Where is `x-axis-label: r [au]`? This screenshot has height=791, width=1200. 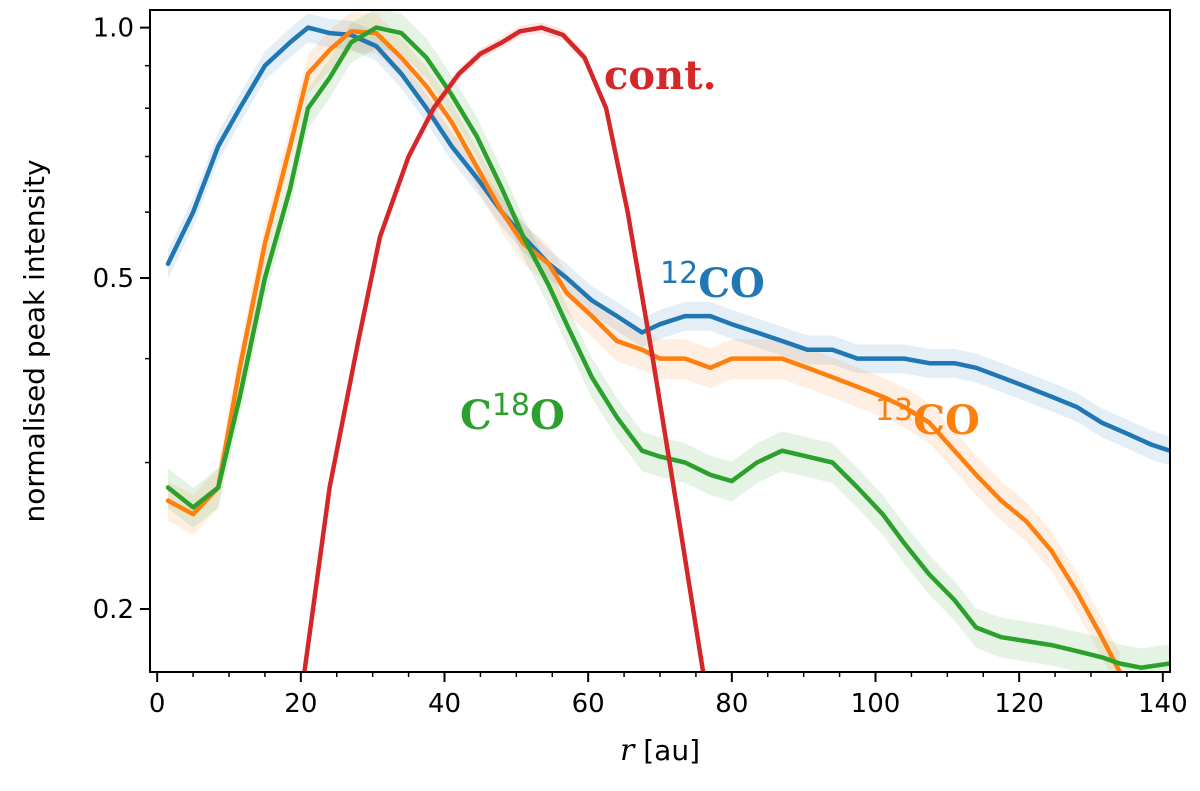 x-axis-label: r [au] is located at coordinates (660, 750).